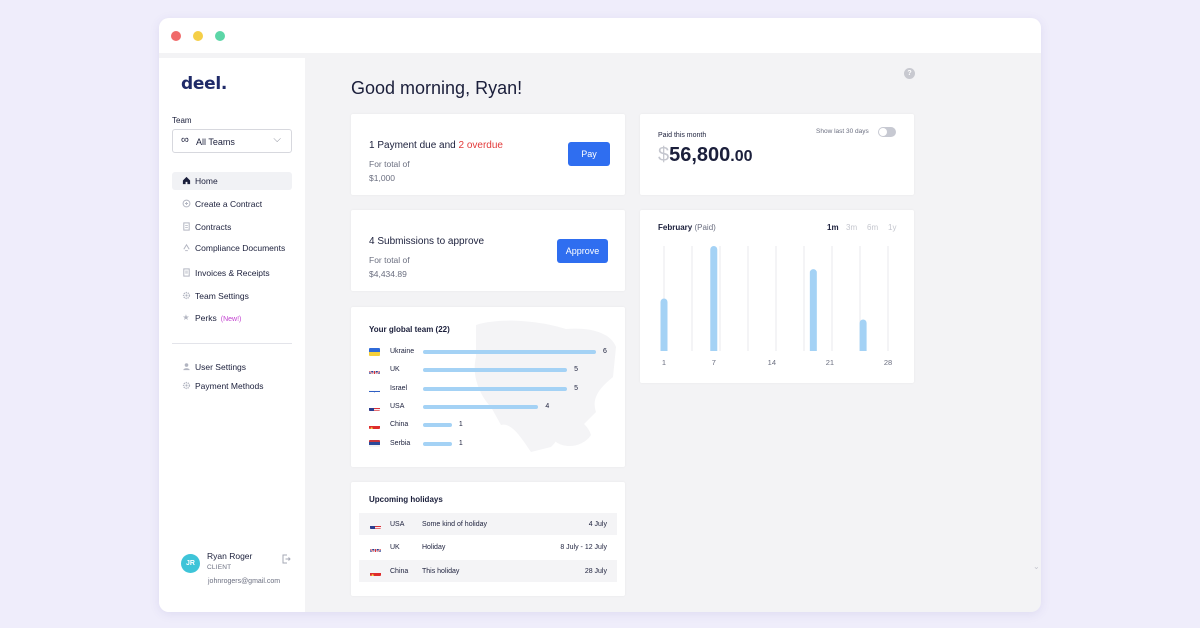 The width and height of the screenshot is (1200, 628). What do you see at coordinates (213, 227) in the screenshot?
I see `sidebar-item-label: Contracts` at bounding box center [213, 227].